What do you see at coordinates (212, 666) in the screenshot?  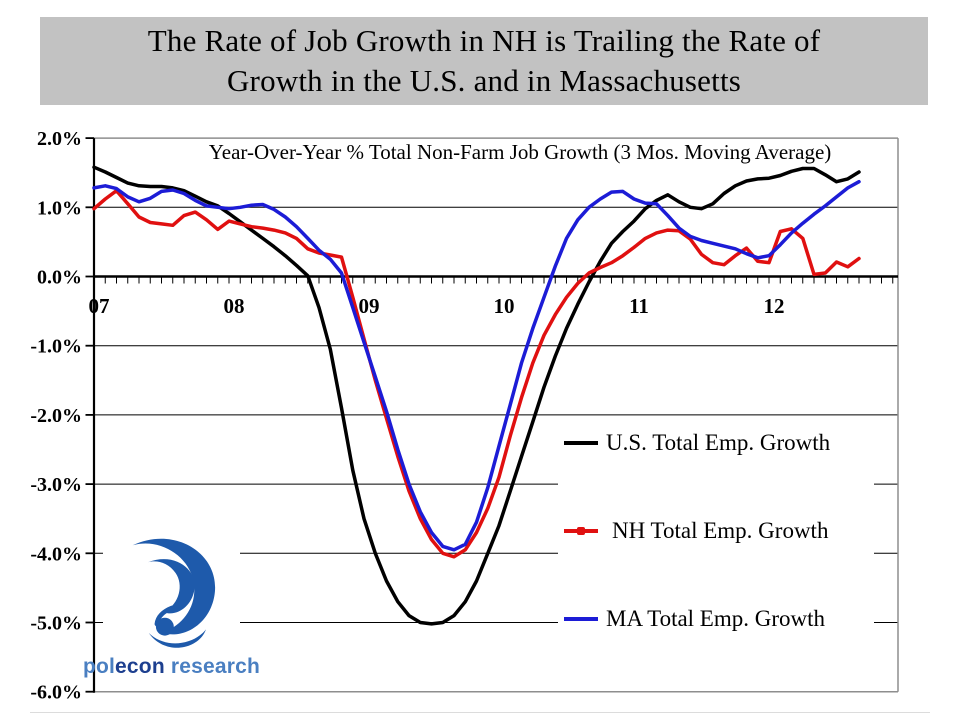 I see `logo-word-research: research` at bounding box center [212, 666].